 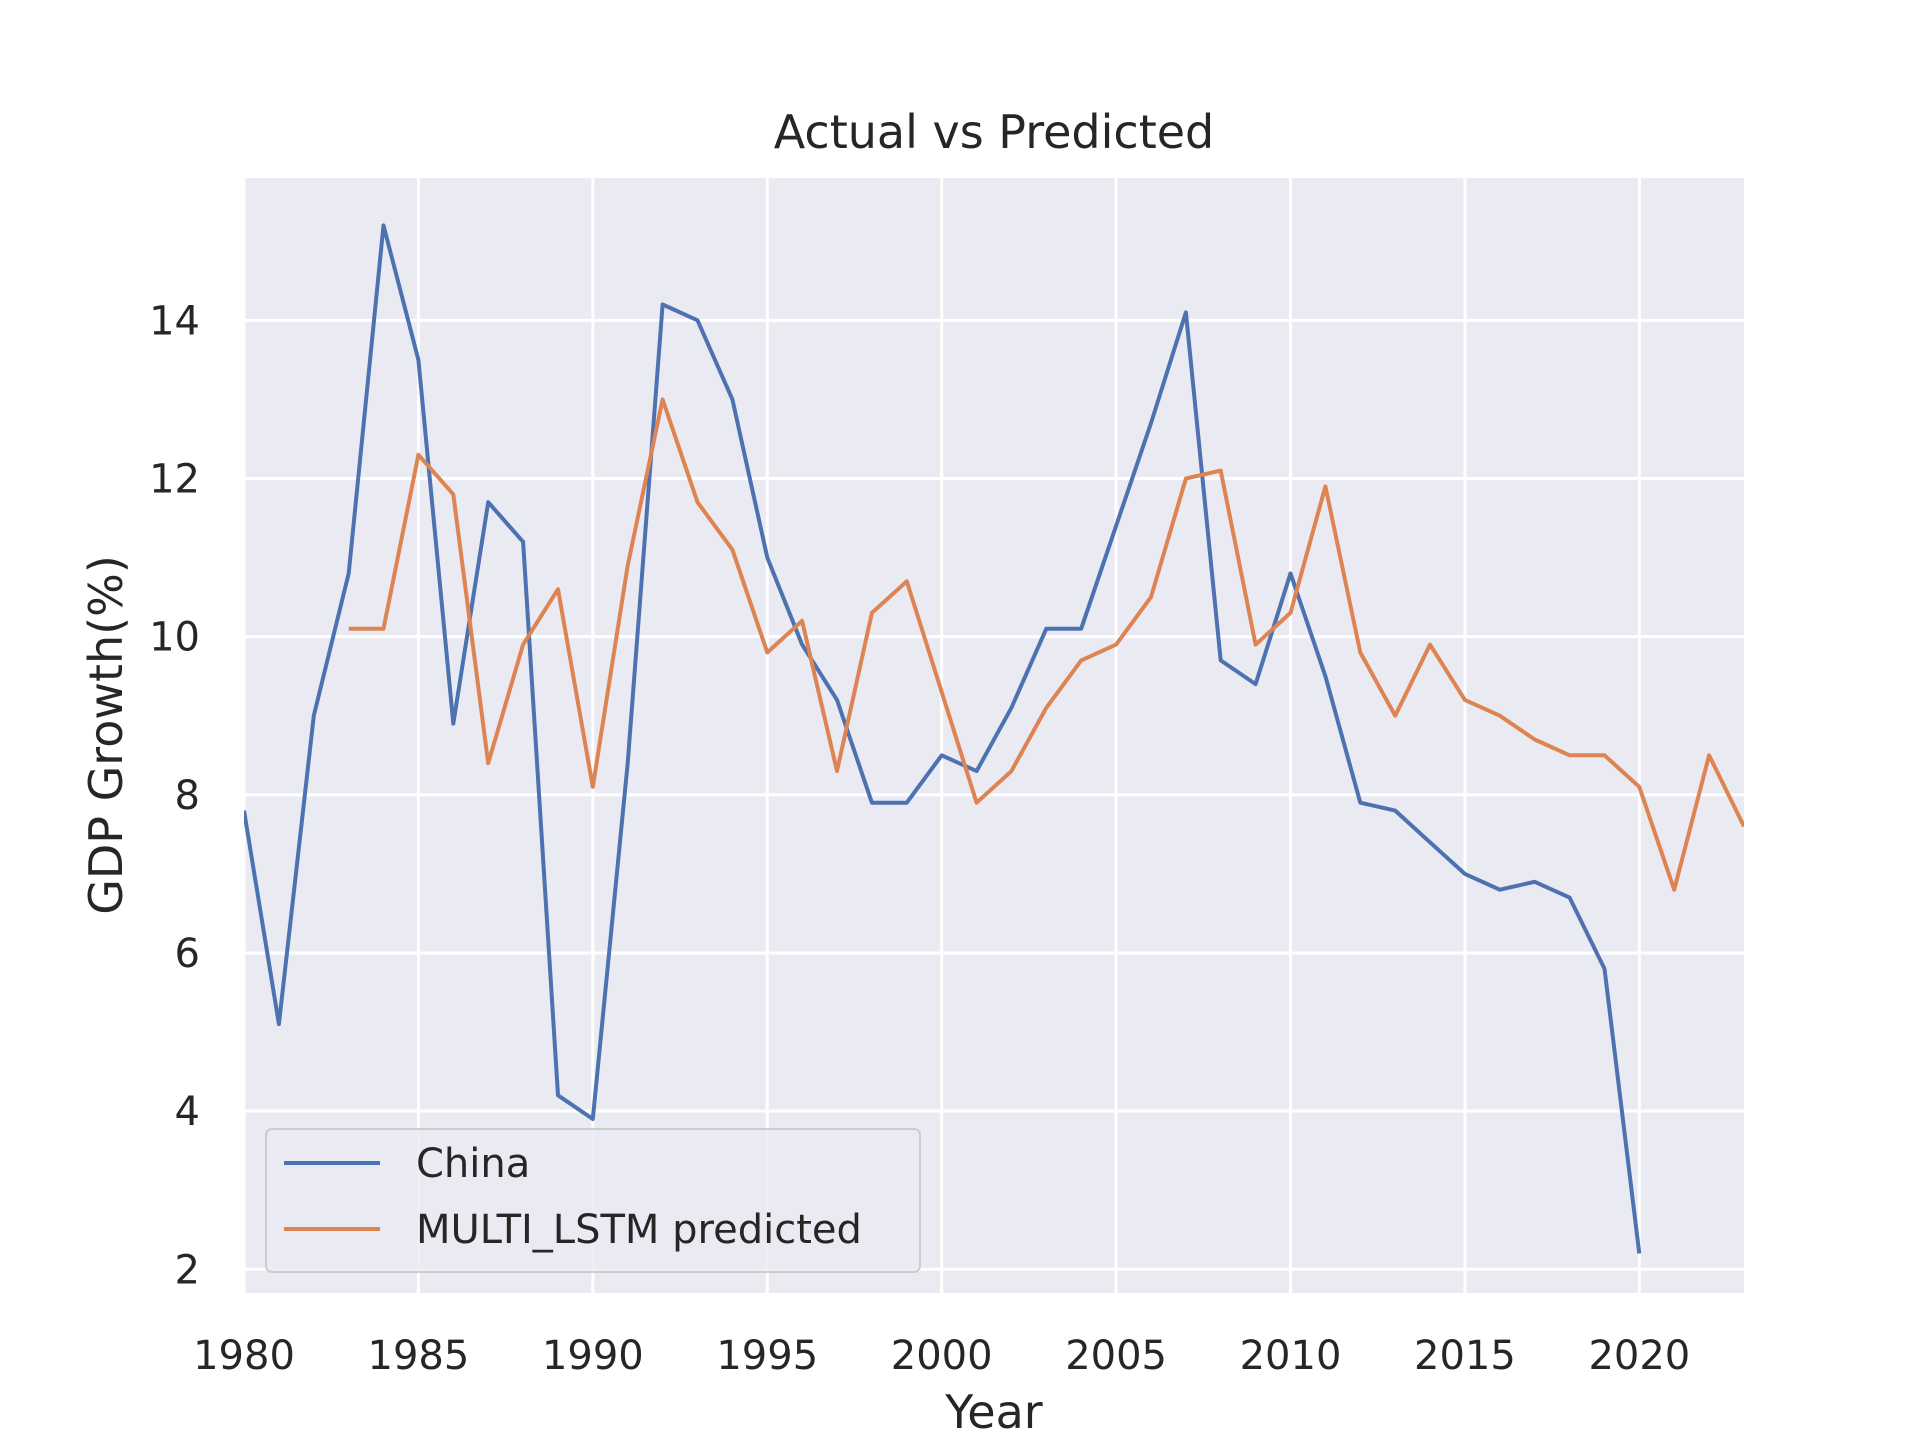 I want to click on y-tick-label: 4, so click(x=187, y=1112).